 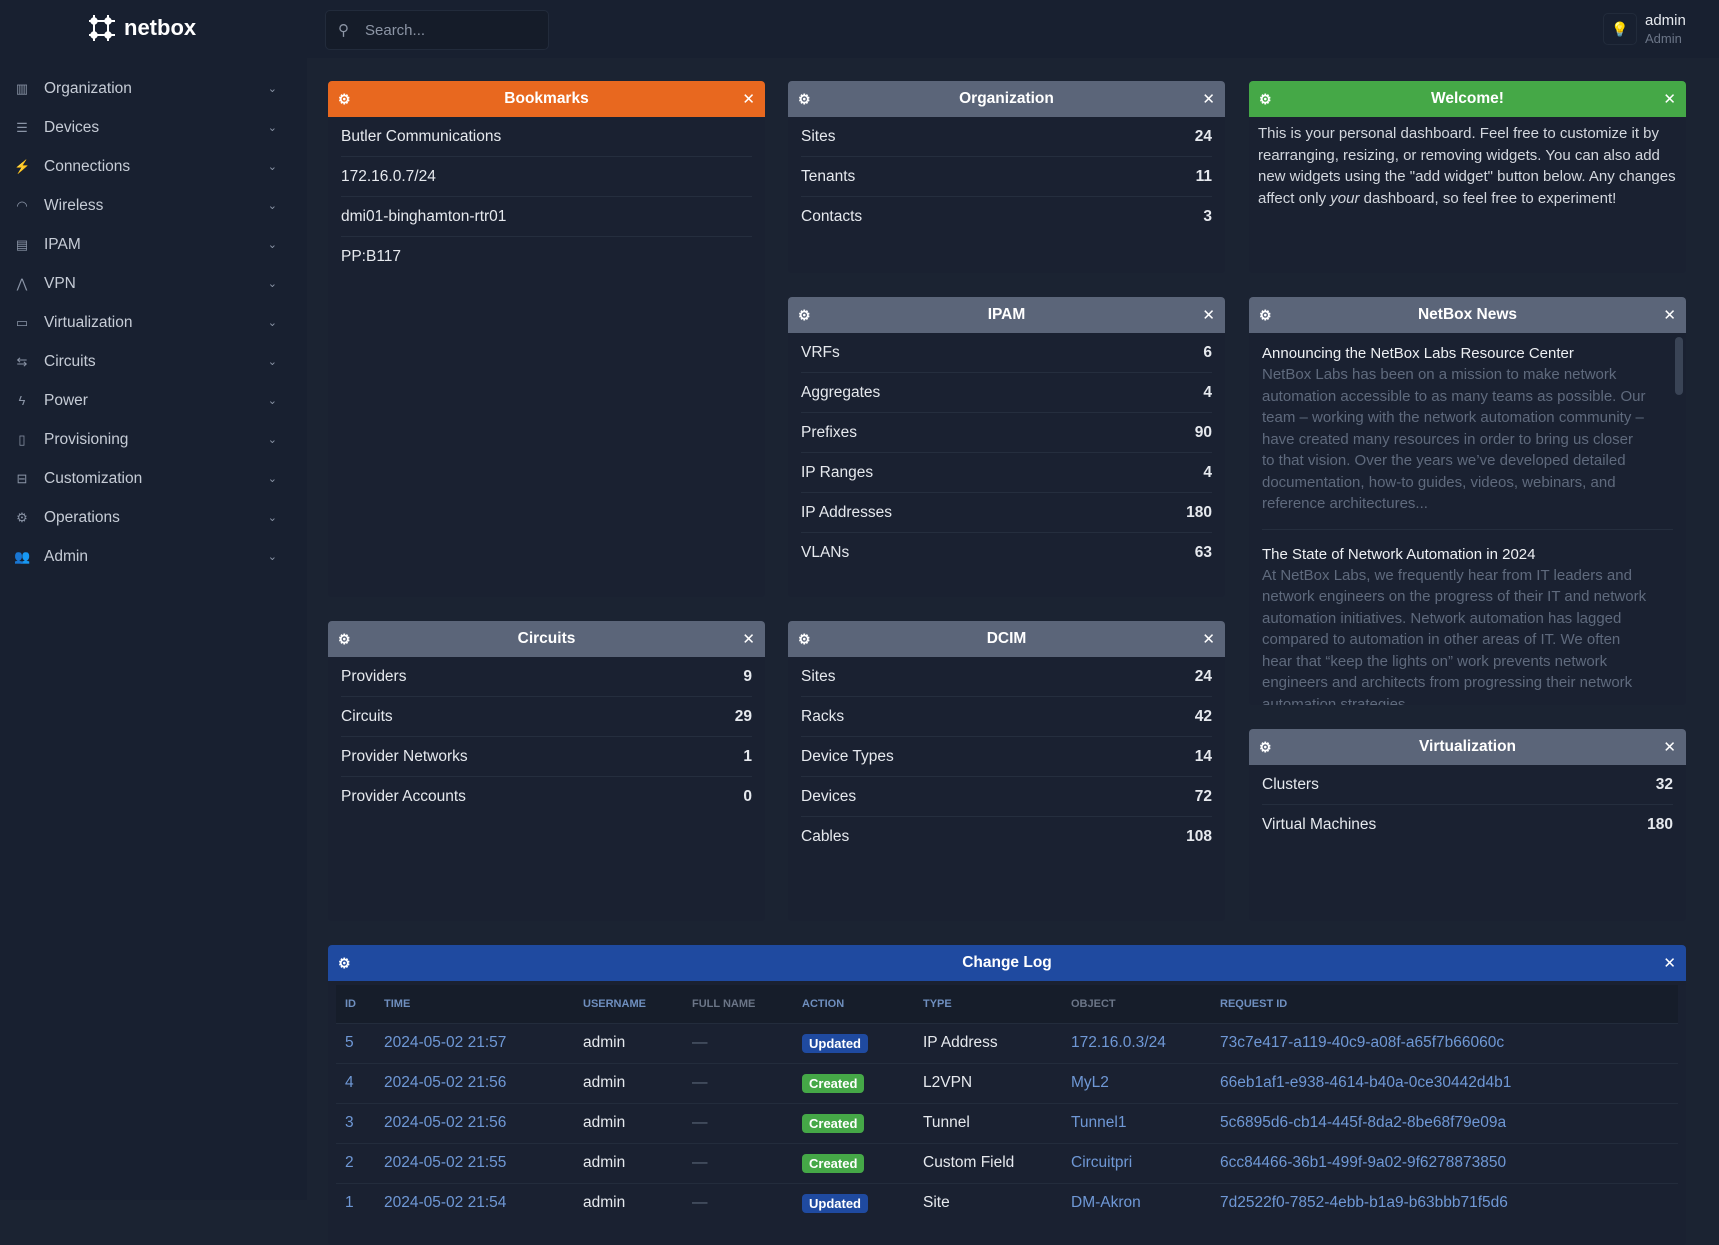 I want to click on stat-row: Aggregates 4, so click(x=1006, y=393).